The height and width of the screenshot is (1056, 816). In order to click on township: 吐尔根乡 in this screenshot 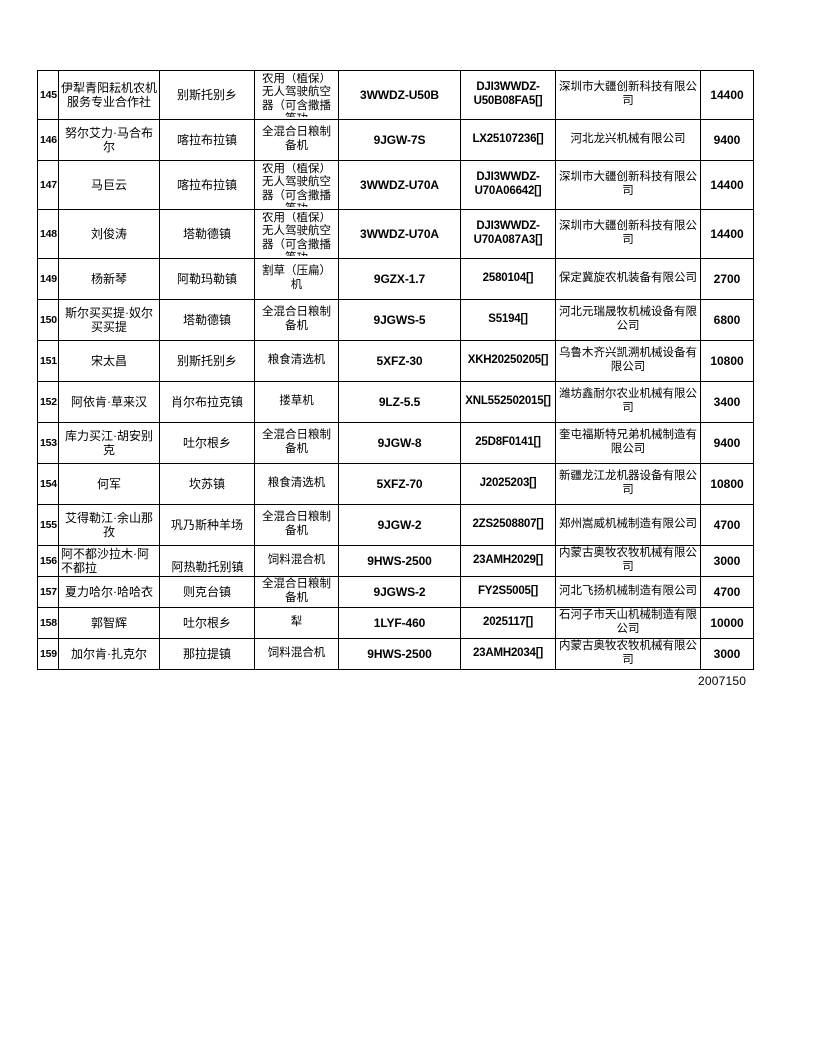, I will do `click(207, 623)`.